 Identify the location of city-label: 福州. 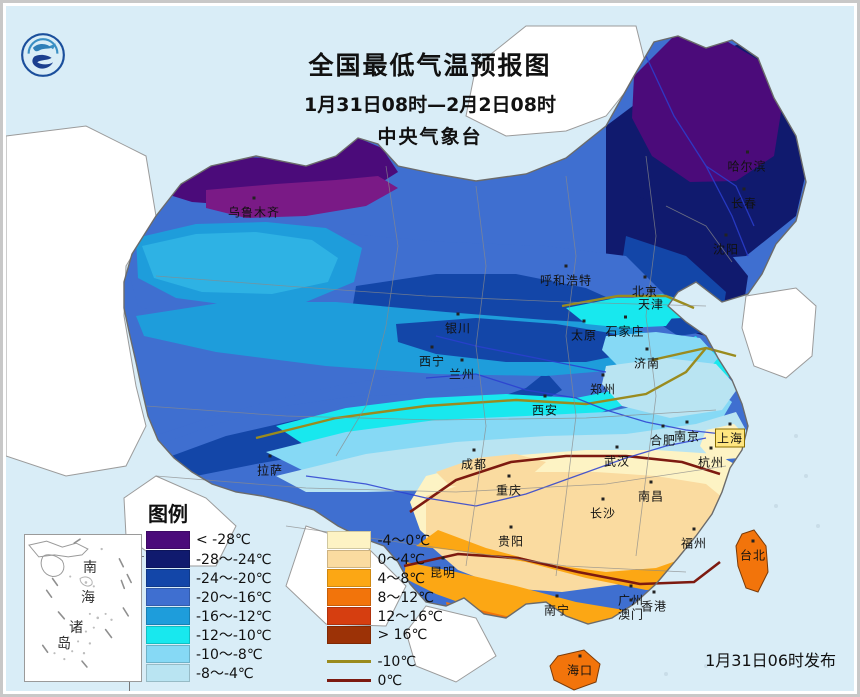
(694, 539).